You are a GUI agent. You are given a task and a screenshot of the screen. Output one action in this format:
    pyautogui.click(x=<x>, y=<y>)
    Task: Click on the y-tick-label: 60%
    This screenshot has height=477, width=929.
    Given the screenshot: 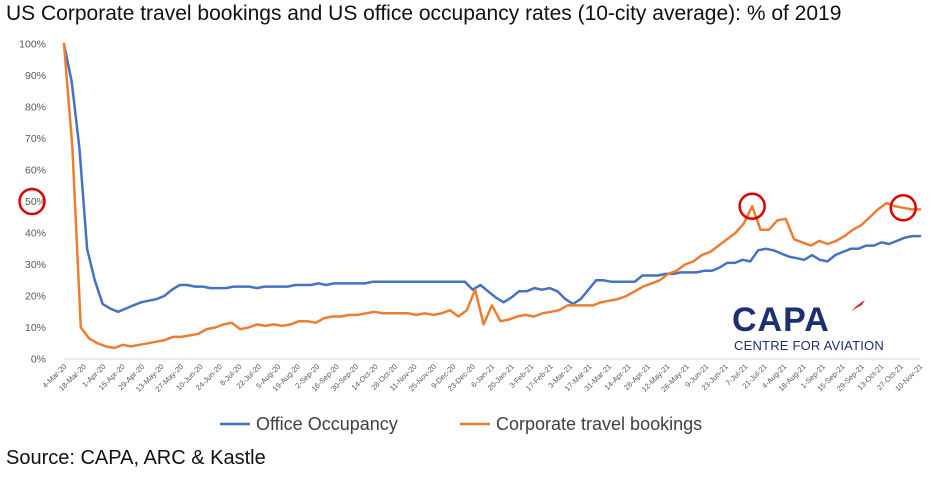 What is the action you would take?
    pyautogui.click(x=35, y=171)
    